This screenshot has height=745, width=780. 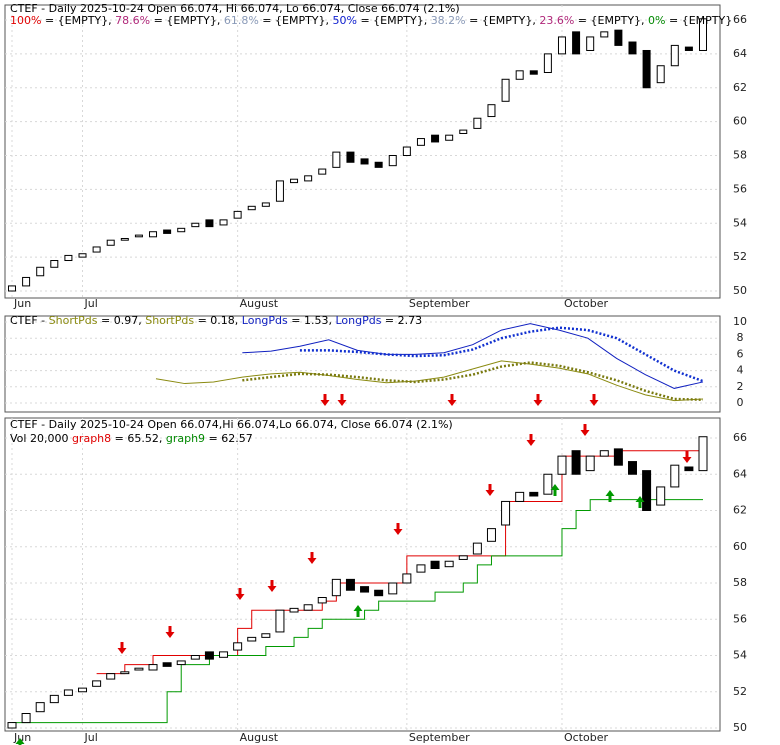 What do you see at coordinates (41, 438) in the screenshot?
I see `title-part: Vol 20,000` at bounding box center [41, 438].